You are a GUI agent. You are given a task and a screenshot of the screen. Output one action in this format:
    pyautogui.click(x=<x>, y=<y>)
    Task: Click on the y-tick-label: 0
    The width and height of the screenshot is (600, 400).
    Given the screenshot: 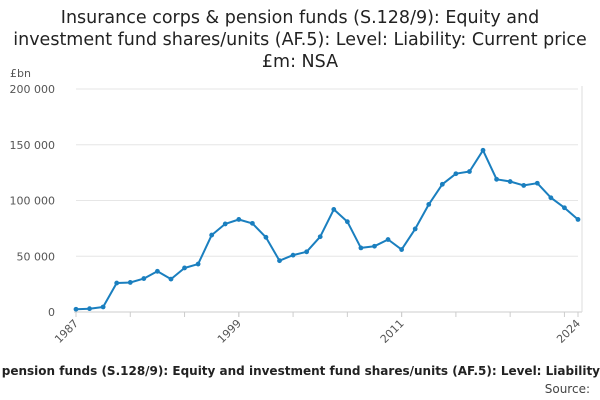 What is the action you would take?
    pyautogui.click(x=51, y=312)
    